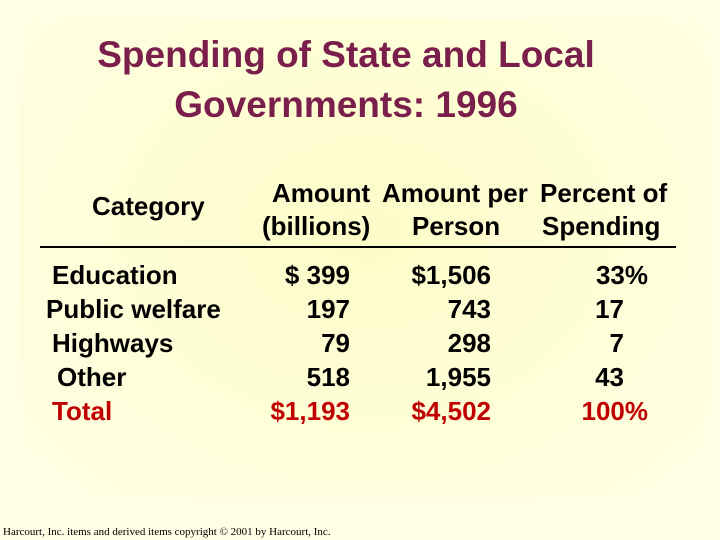 This screenshot has width=720, height=540. Describe the element at coordinates (360, 343) in the screenshot. I see `table-row: Highways 79 298 7` at that location.